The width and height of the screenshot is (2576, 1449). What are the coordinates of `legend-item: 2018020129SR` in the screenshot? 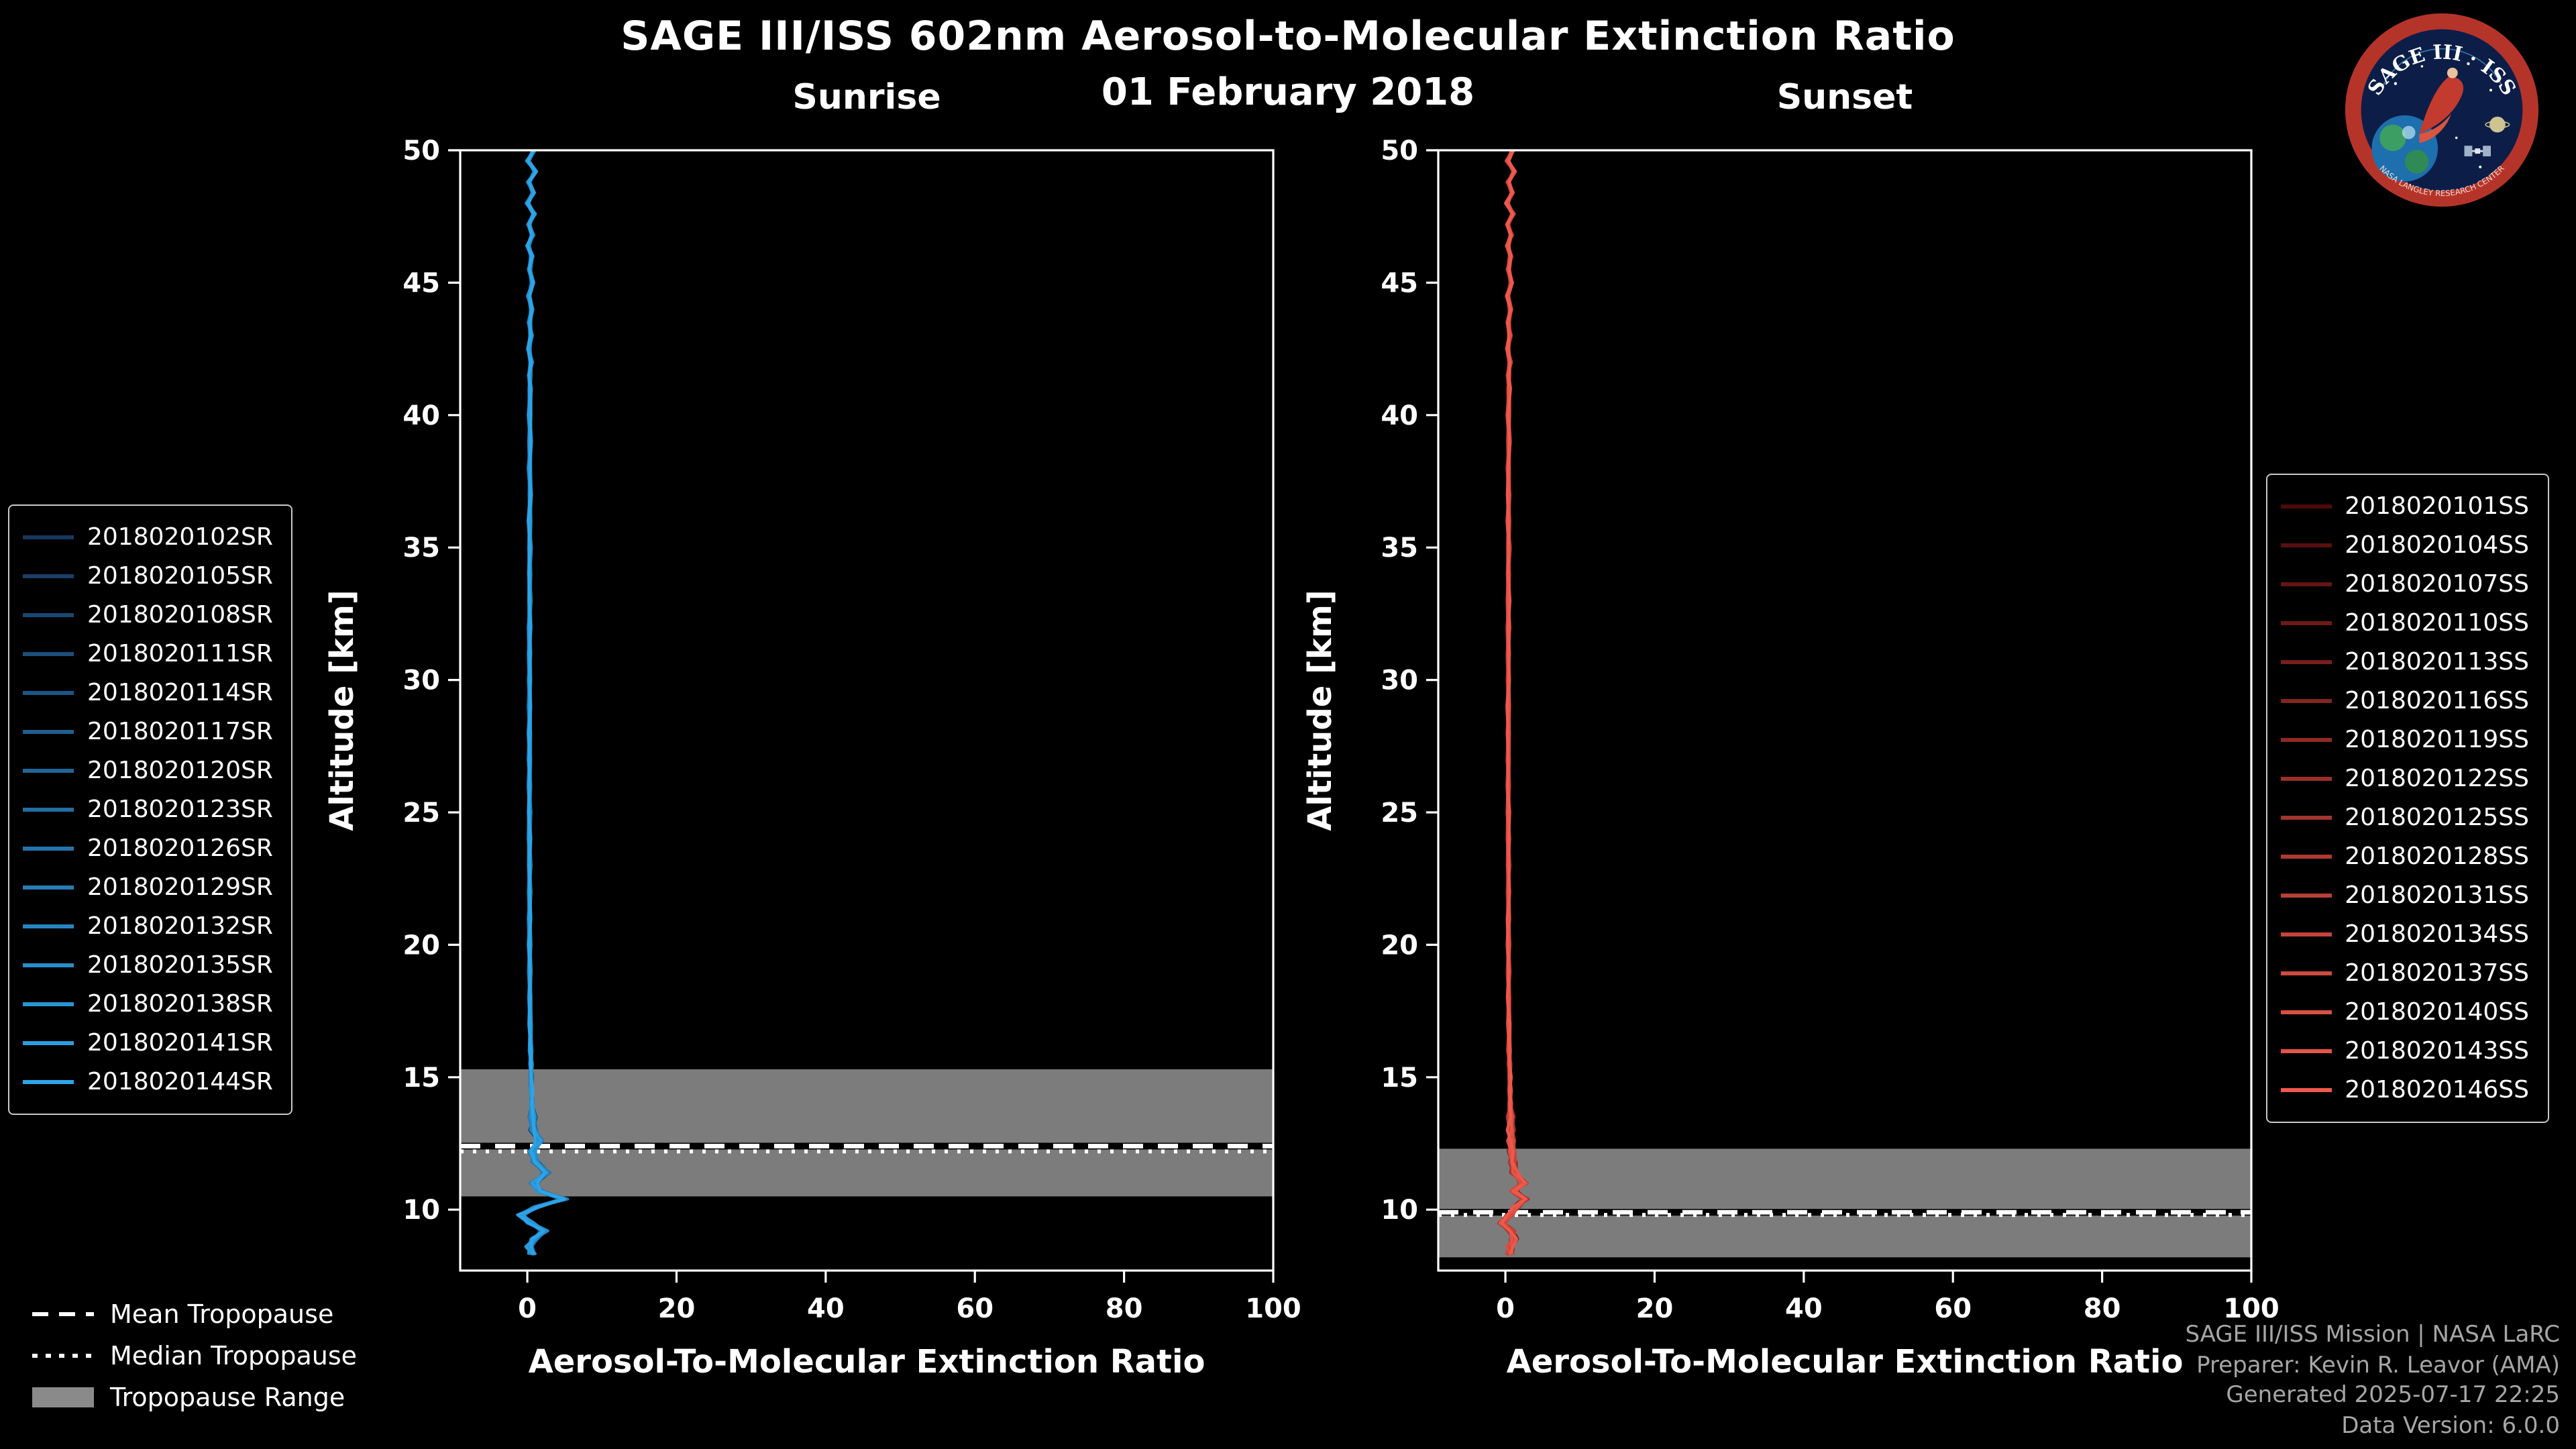 It's located at (148, 887).